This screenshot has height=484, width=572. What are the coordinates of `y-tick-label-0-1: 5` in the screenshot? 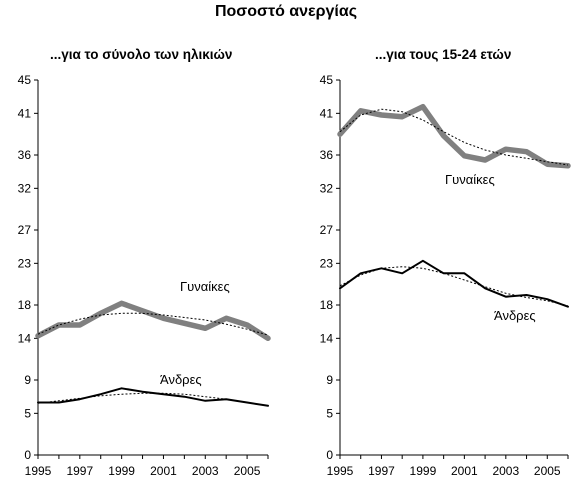 It's located at (27, 413).